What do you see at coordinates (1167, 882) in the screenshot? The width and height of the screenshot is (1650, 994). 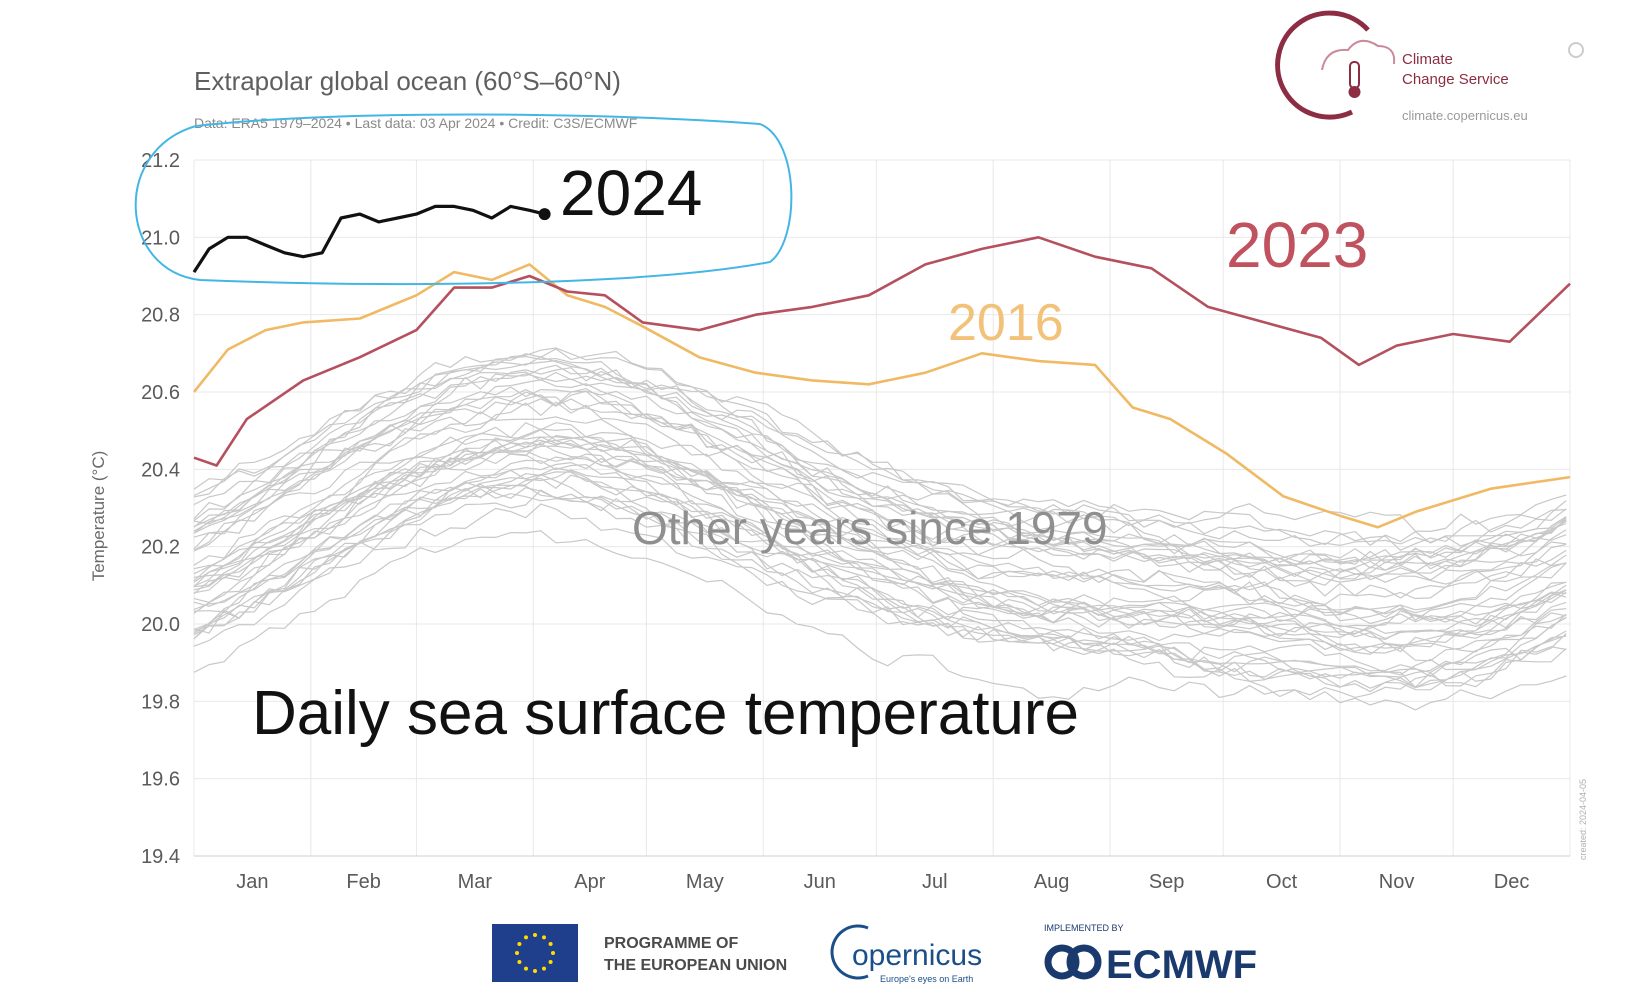 I see `x-tick-label: Sep` at bounding box center [1167, 882].